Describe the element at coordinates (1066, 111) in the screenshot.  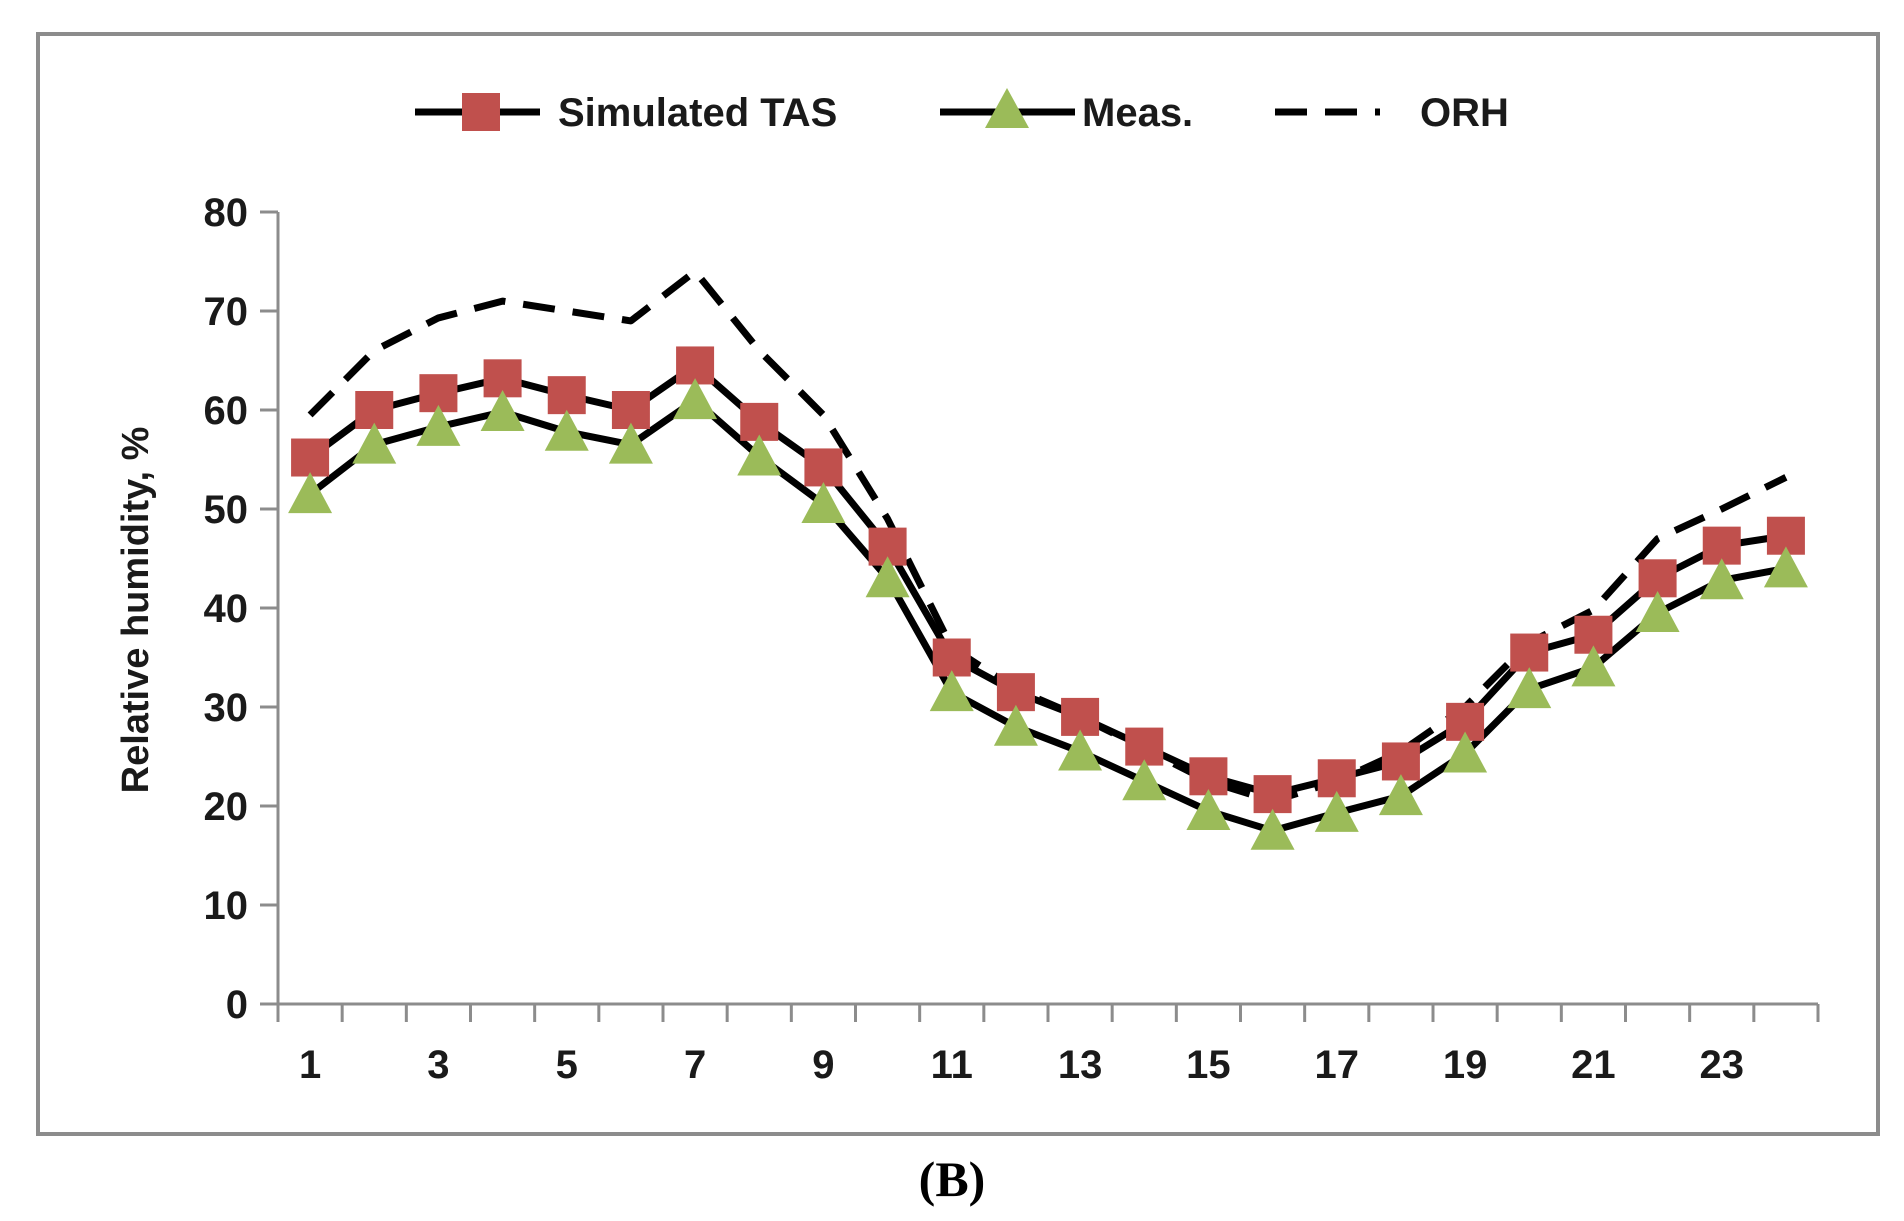
I see `legend-item-meas: Meas.` at that location.